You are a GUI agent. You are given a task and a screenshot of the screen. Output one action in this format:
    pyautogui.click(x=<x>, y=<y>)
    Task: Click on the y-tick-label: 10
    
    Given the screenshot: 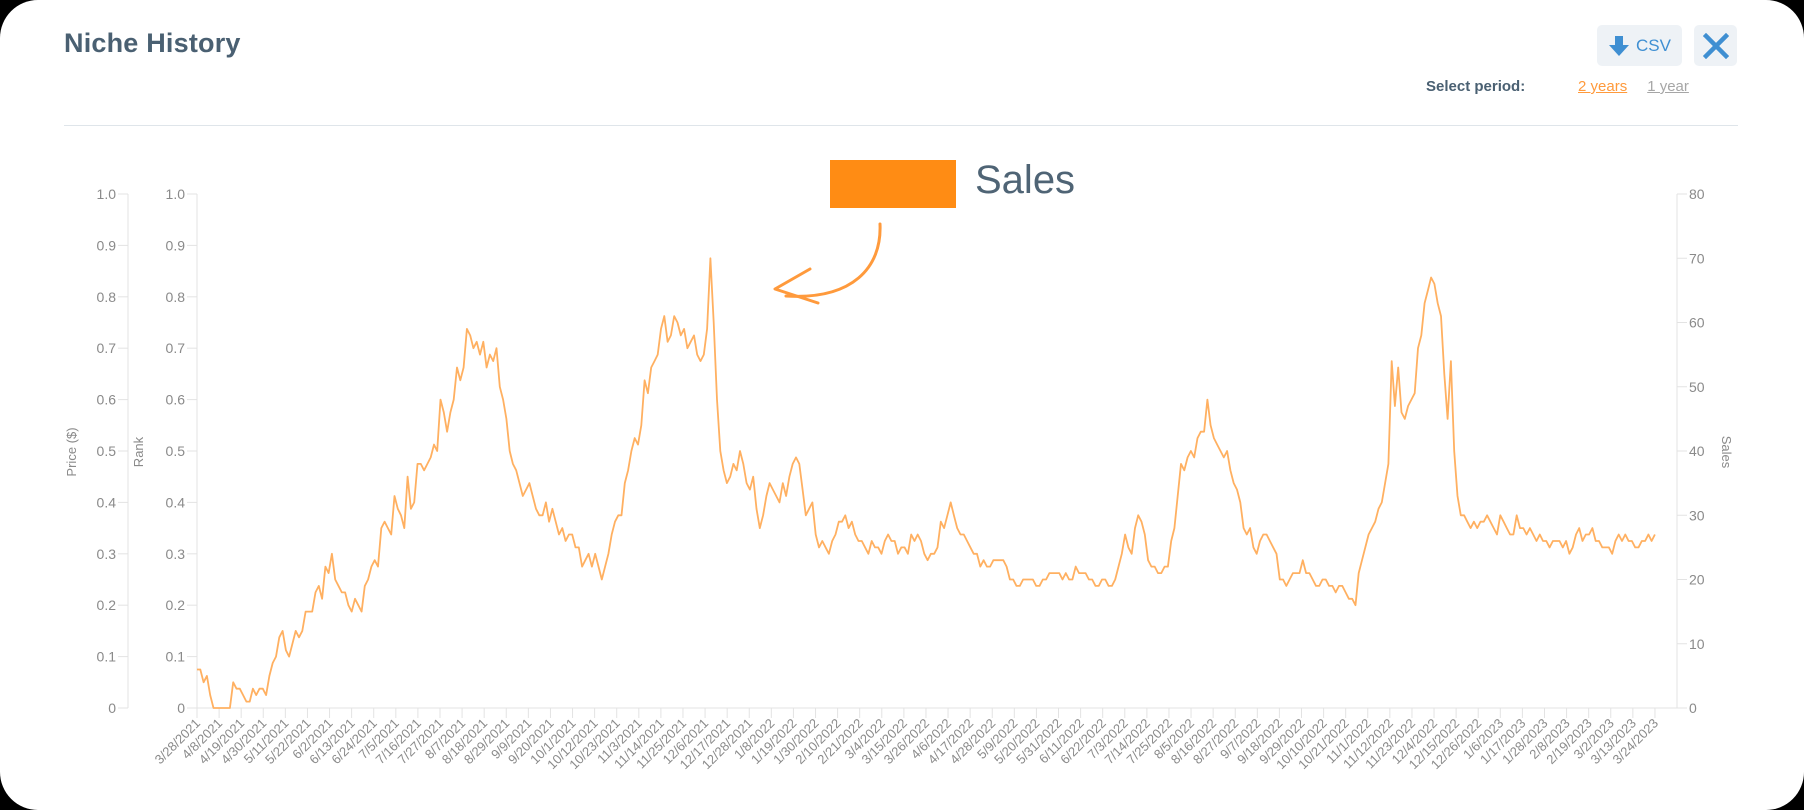 What is the action you would take?
    pyautogui.click(x=1697, y=644)
    